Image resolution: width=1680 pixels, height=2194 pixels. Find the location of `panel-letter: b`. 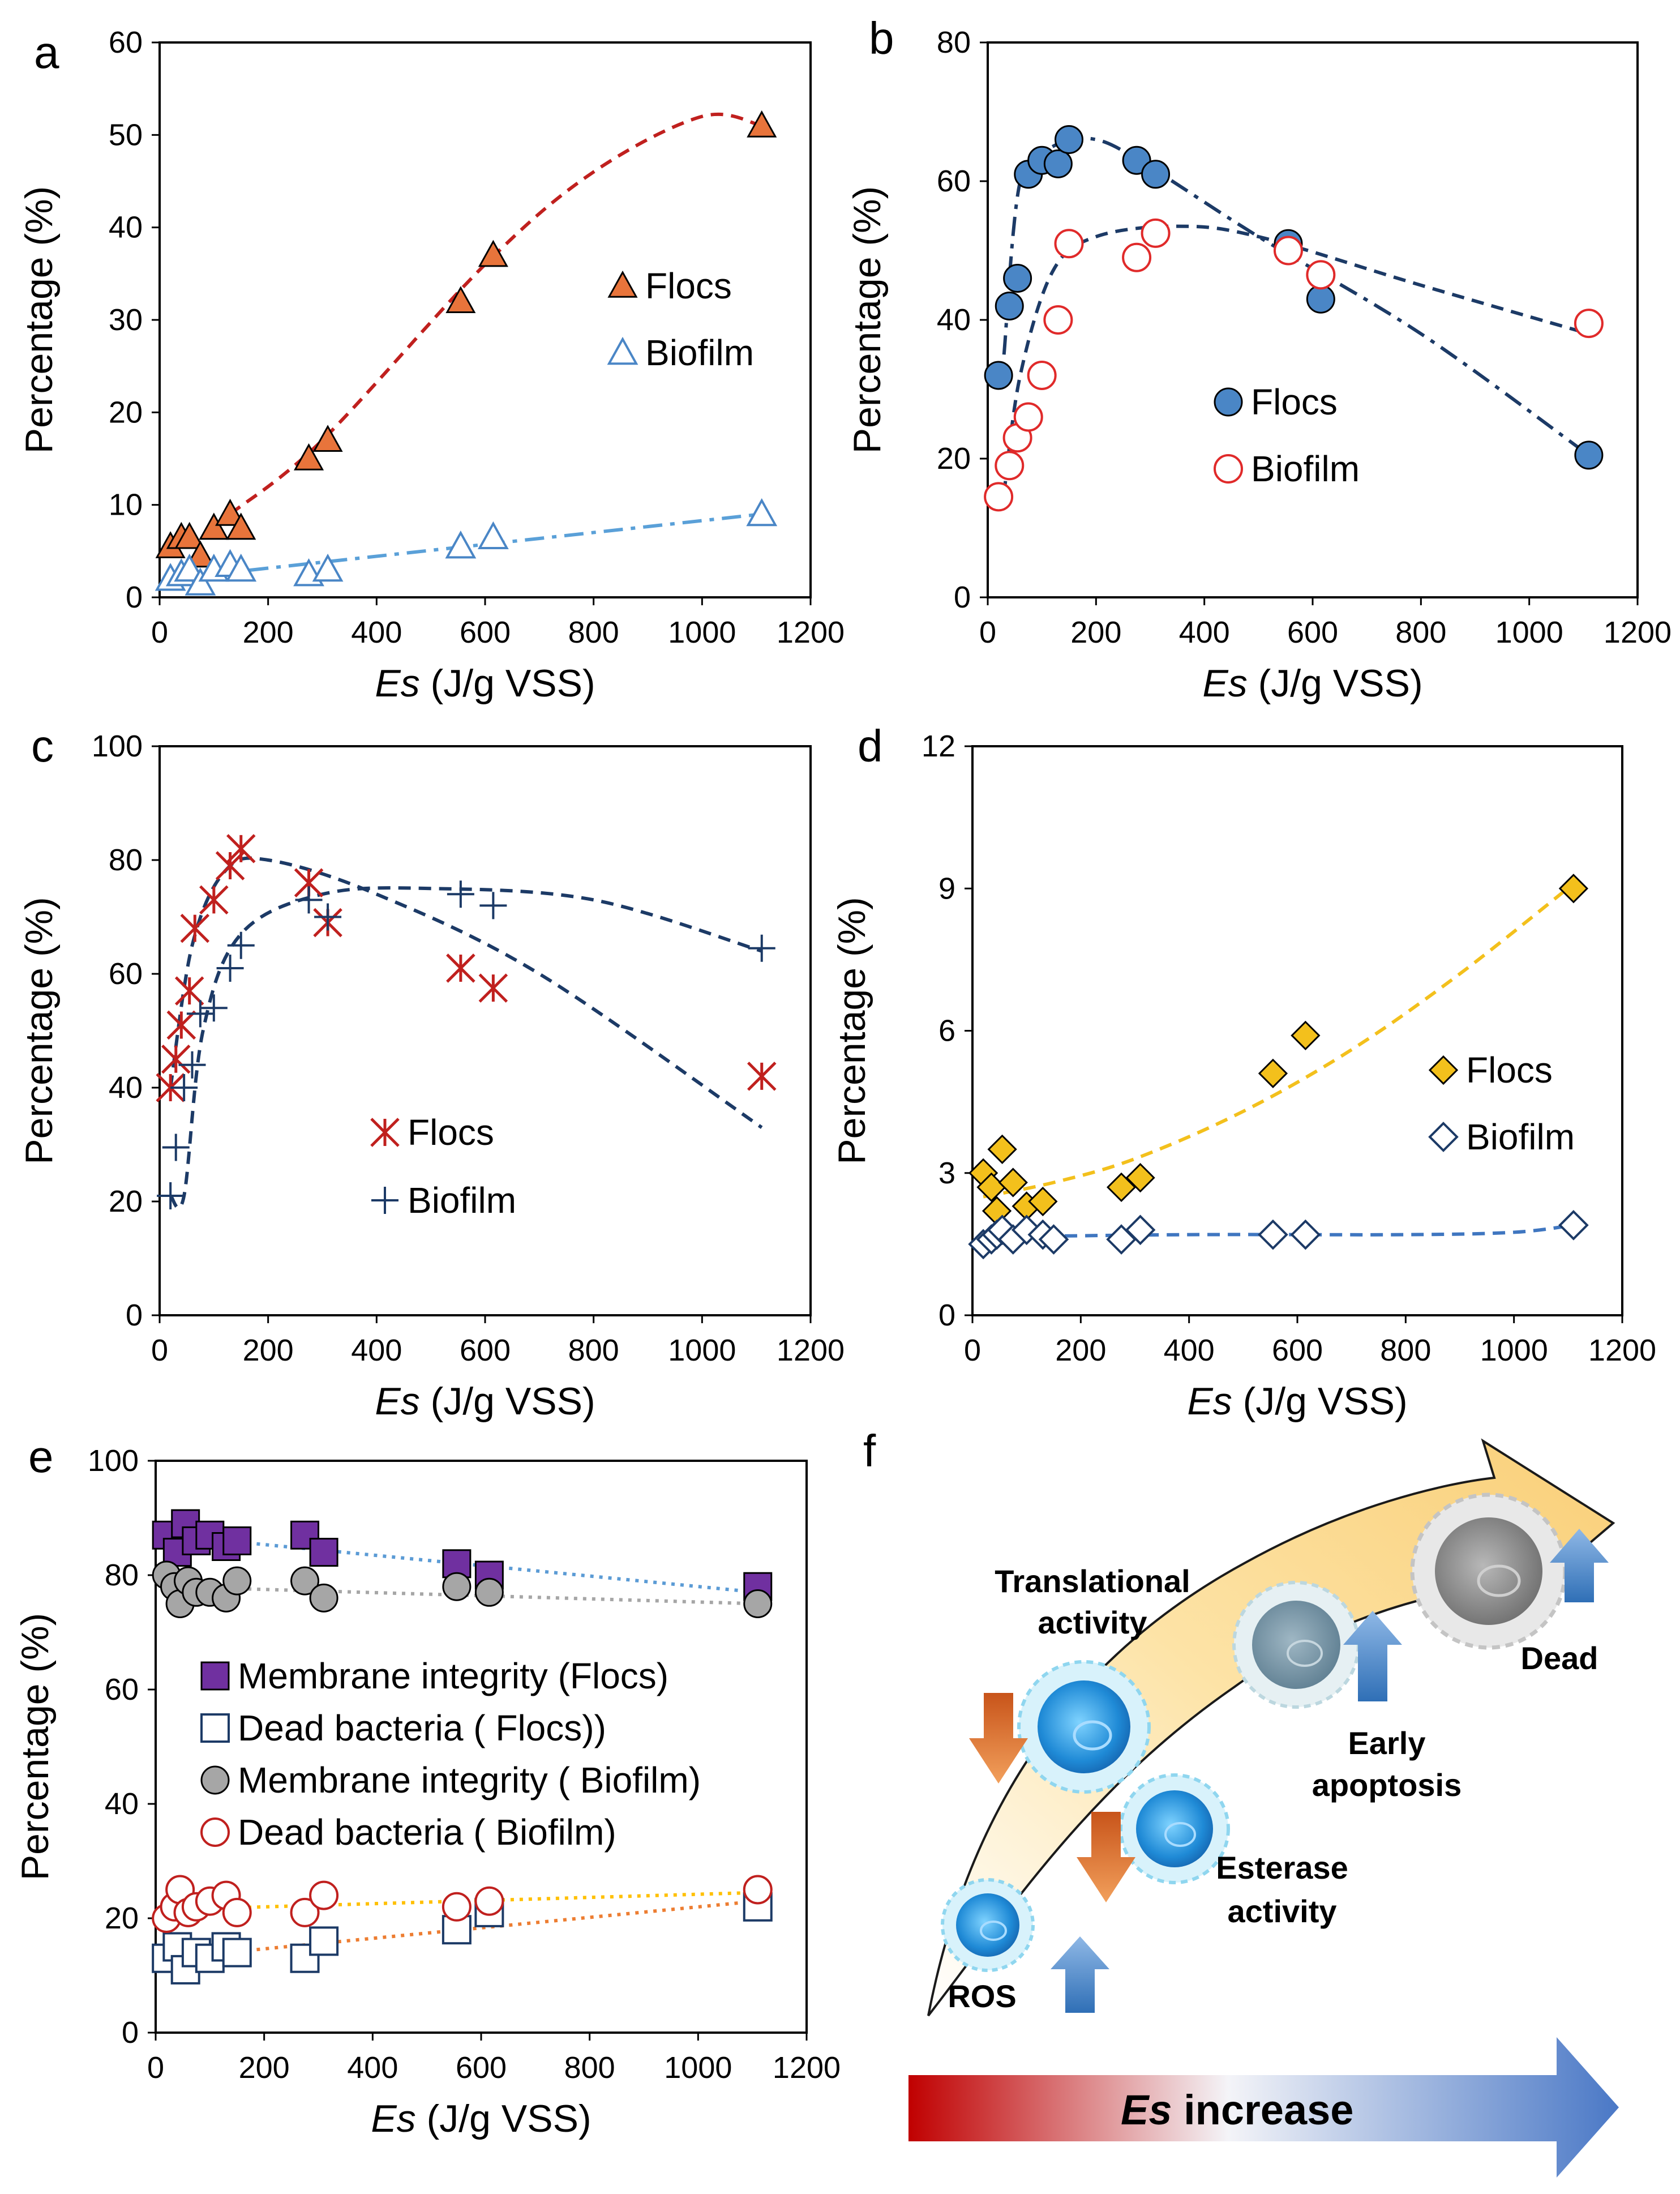

panel-letter: b is located at coordinates (881, 38).